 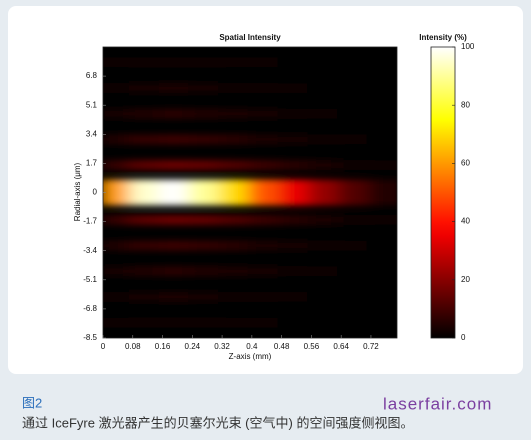 I want to click on y-tick-label: -6.8, so click(x=90, y=308).